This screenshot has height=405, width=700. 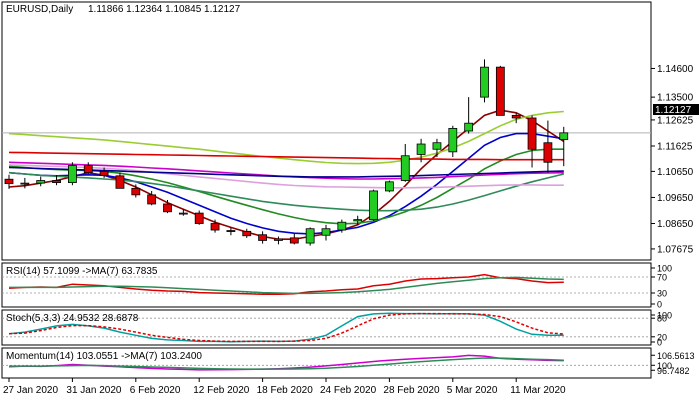 I want to click on stoch-label: Stoch(5,3,3) 24.9532 28.6878, so click(x=72, y=318).